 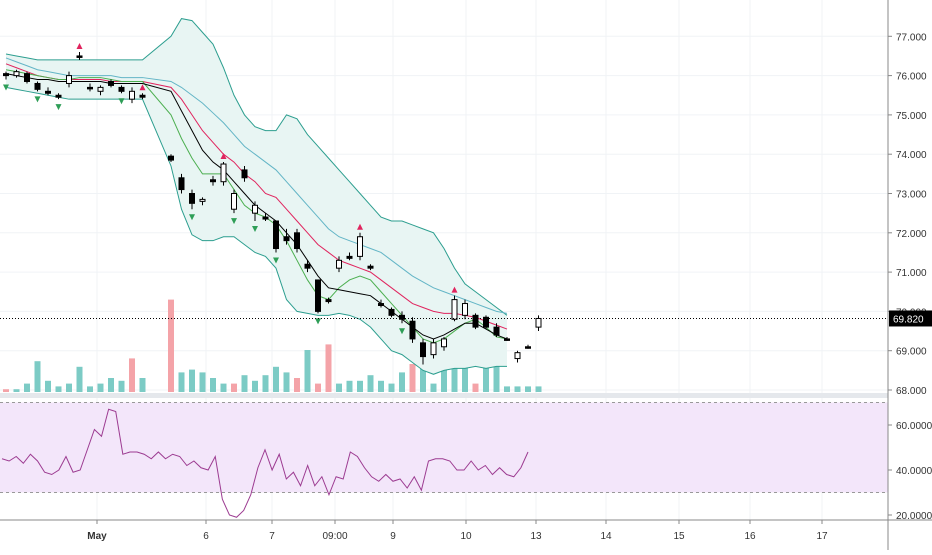 What do you see at coordinates (911, 116) in the screenshot?
I see `price-tick-label: 75.000` at bounding box center [911, 116].